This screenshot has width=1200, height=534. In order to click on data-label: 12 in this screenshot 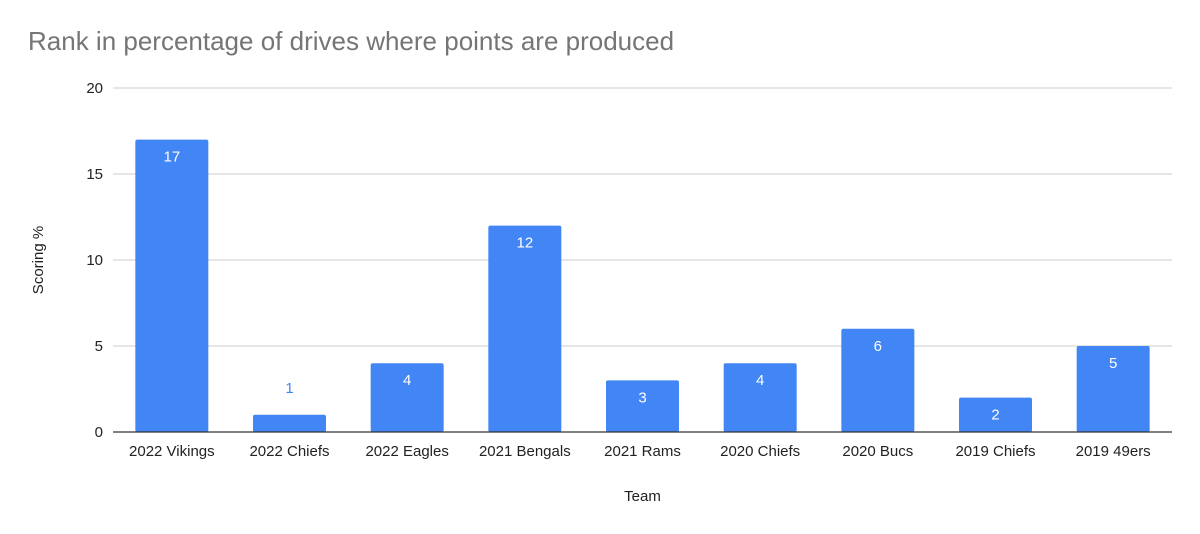, I will do `click(524, 243)`.